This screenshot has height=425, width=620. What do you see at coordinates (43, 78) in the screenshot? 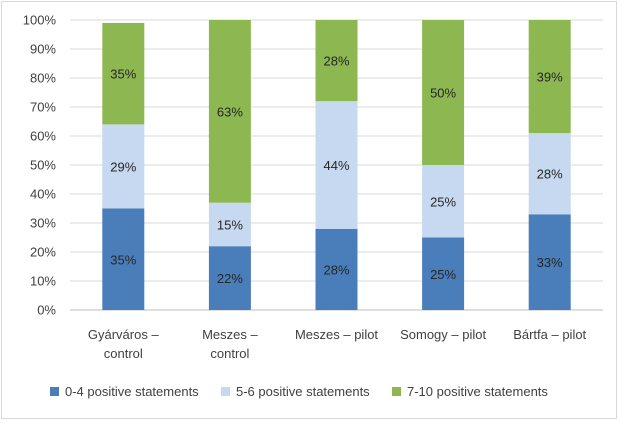
I see `y-tick-label: 80%` at bounding box center [43, 78].